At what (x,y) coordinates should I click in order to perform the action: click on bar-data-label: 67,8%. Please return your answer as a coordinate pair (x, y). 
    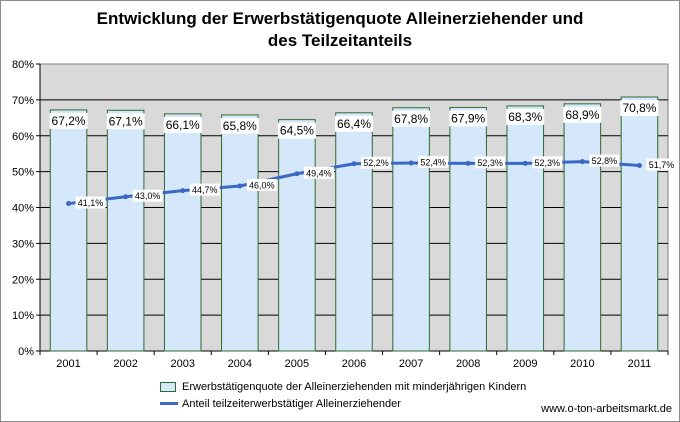
    Looking at the image, I should click on (411, 119).